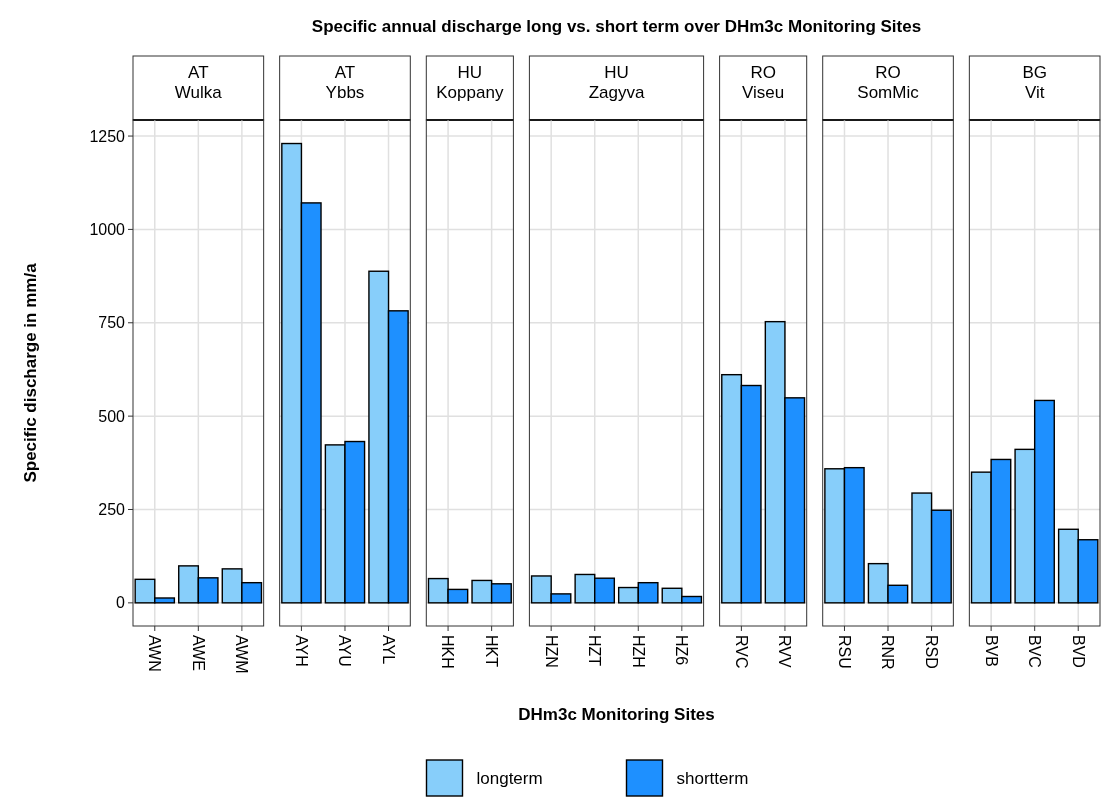 The image size is (1116, 807). Describe the element at coordinates (551, 651) in the screenshot. I see `x-tick-label: HZN` at that location.